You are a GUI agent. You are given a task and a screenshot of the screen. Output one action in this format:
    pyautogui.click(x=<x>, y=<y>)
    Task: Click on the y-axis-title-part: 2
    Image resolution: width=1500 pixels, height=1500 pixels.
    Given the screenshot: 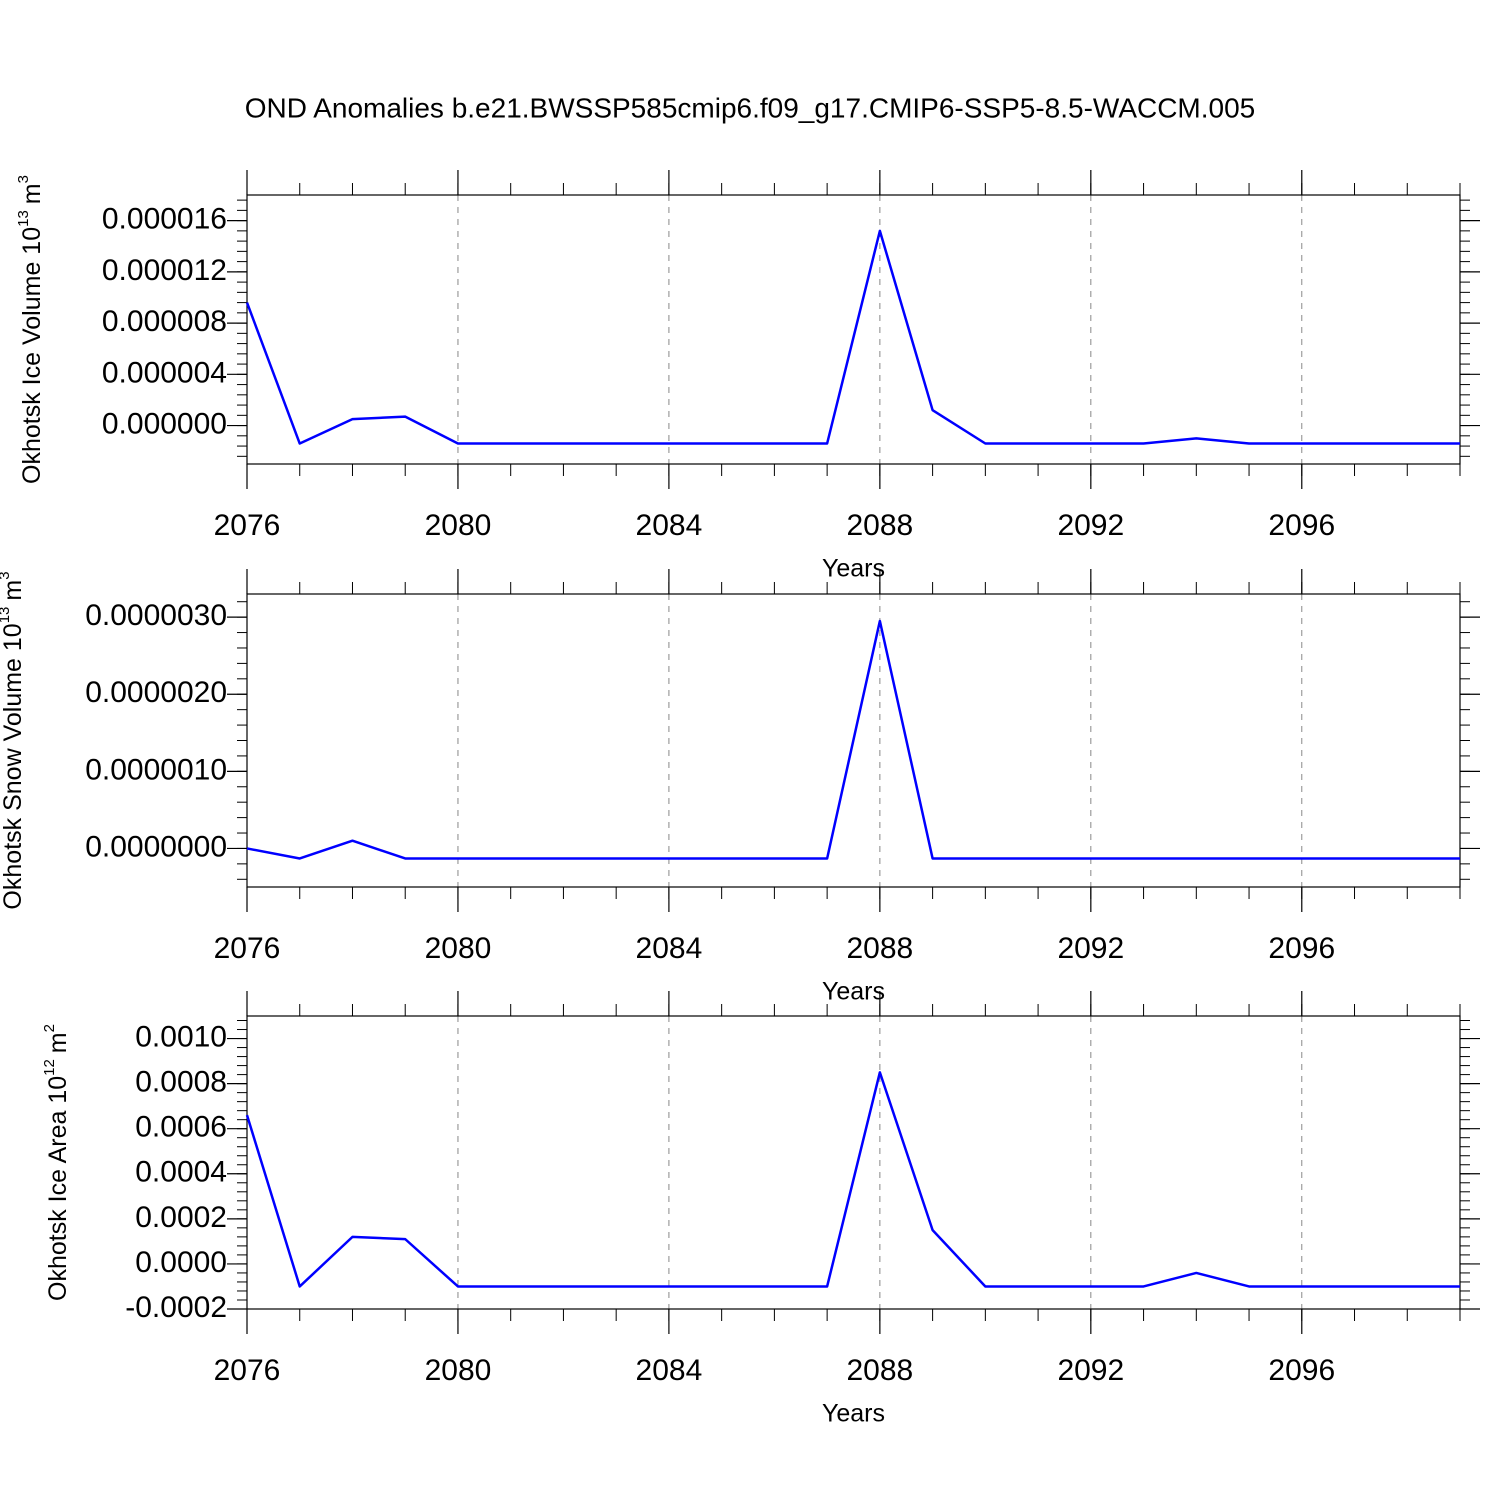 What is the action you would take?
    pyautogui.click(x=49, y=1028)
    